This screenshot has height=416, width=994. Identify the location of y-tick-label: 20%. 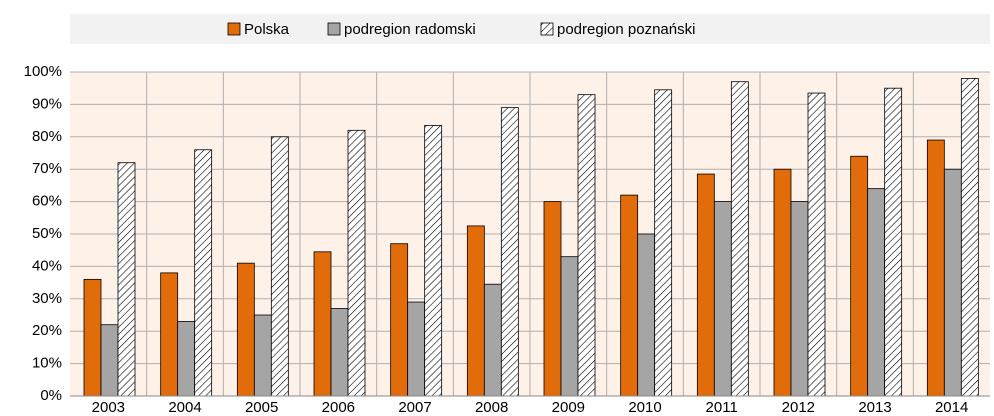
(47, 330).